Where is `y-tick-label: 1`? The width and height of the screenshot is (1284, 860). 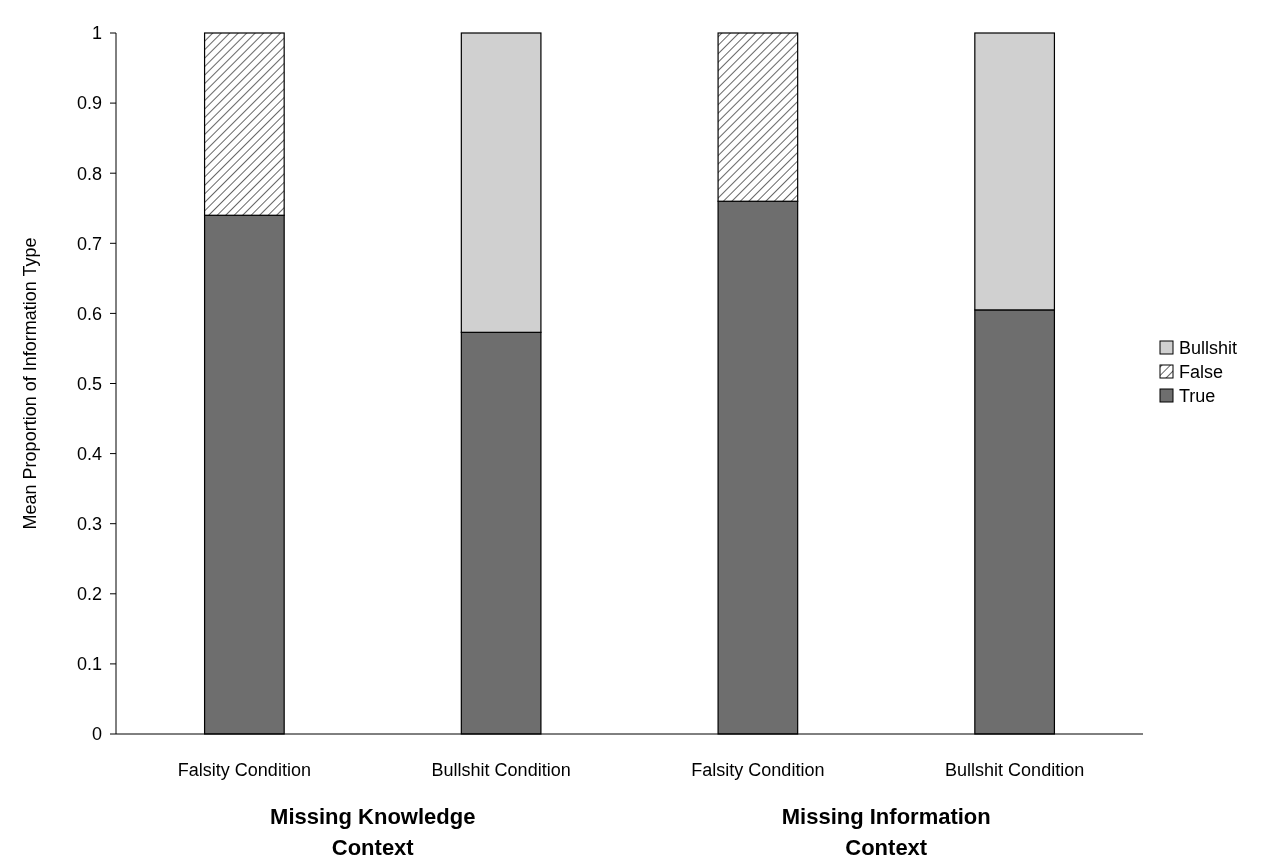
y-tick-label: 1 is located at coordinates (96, 33).